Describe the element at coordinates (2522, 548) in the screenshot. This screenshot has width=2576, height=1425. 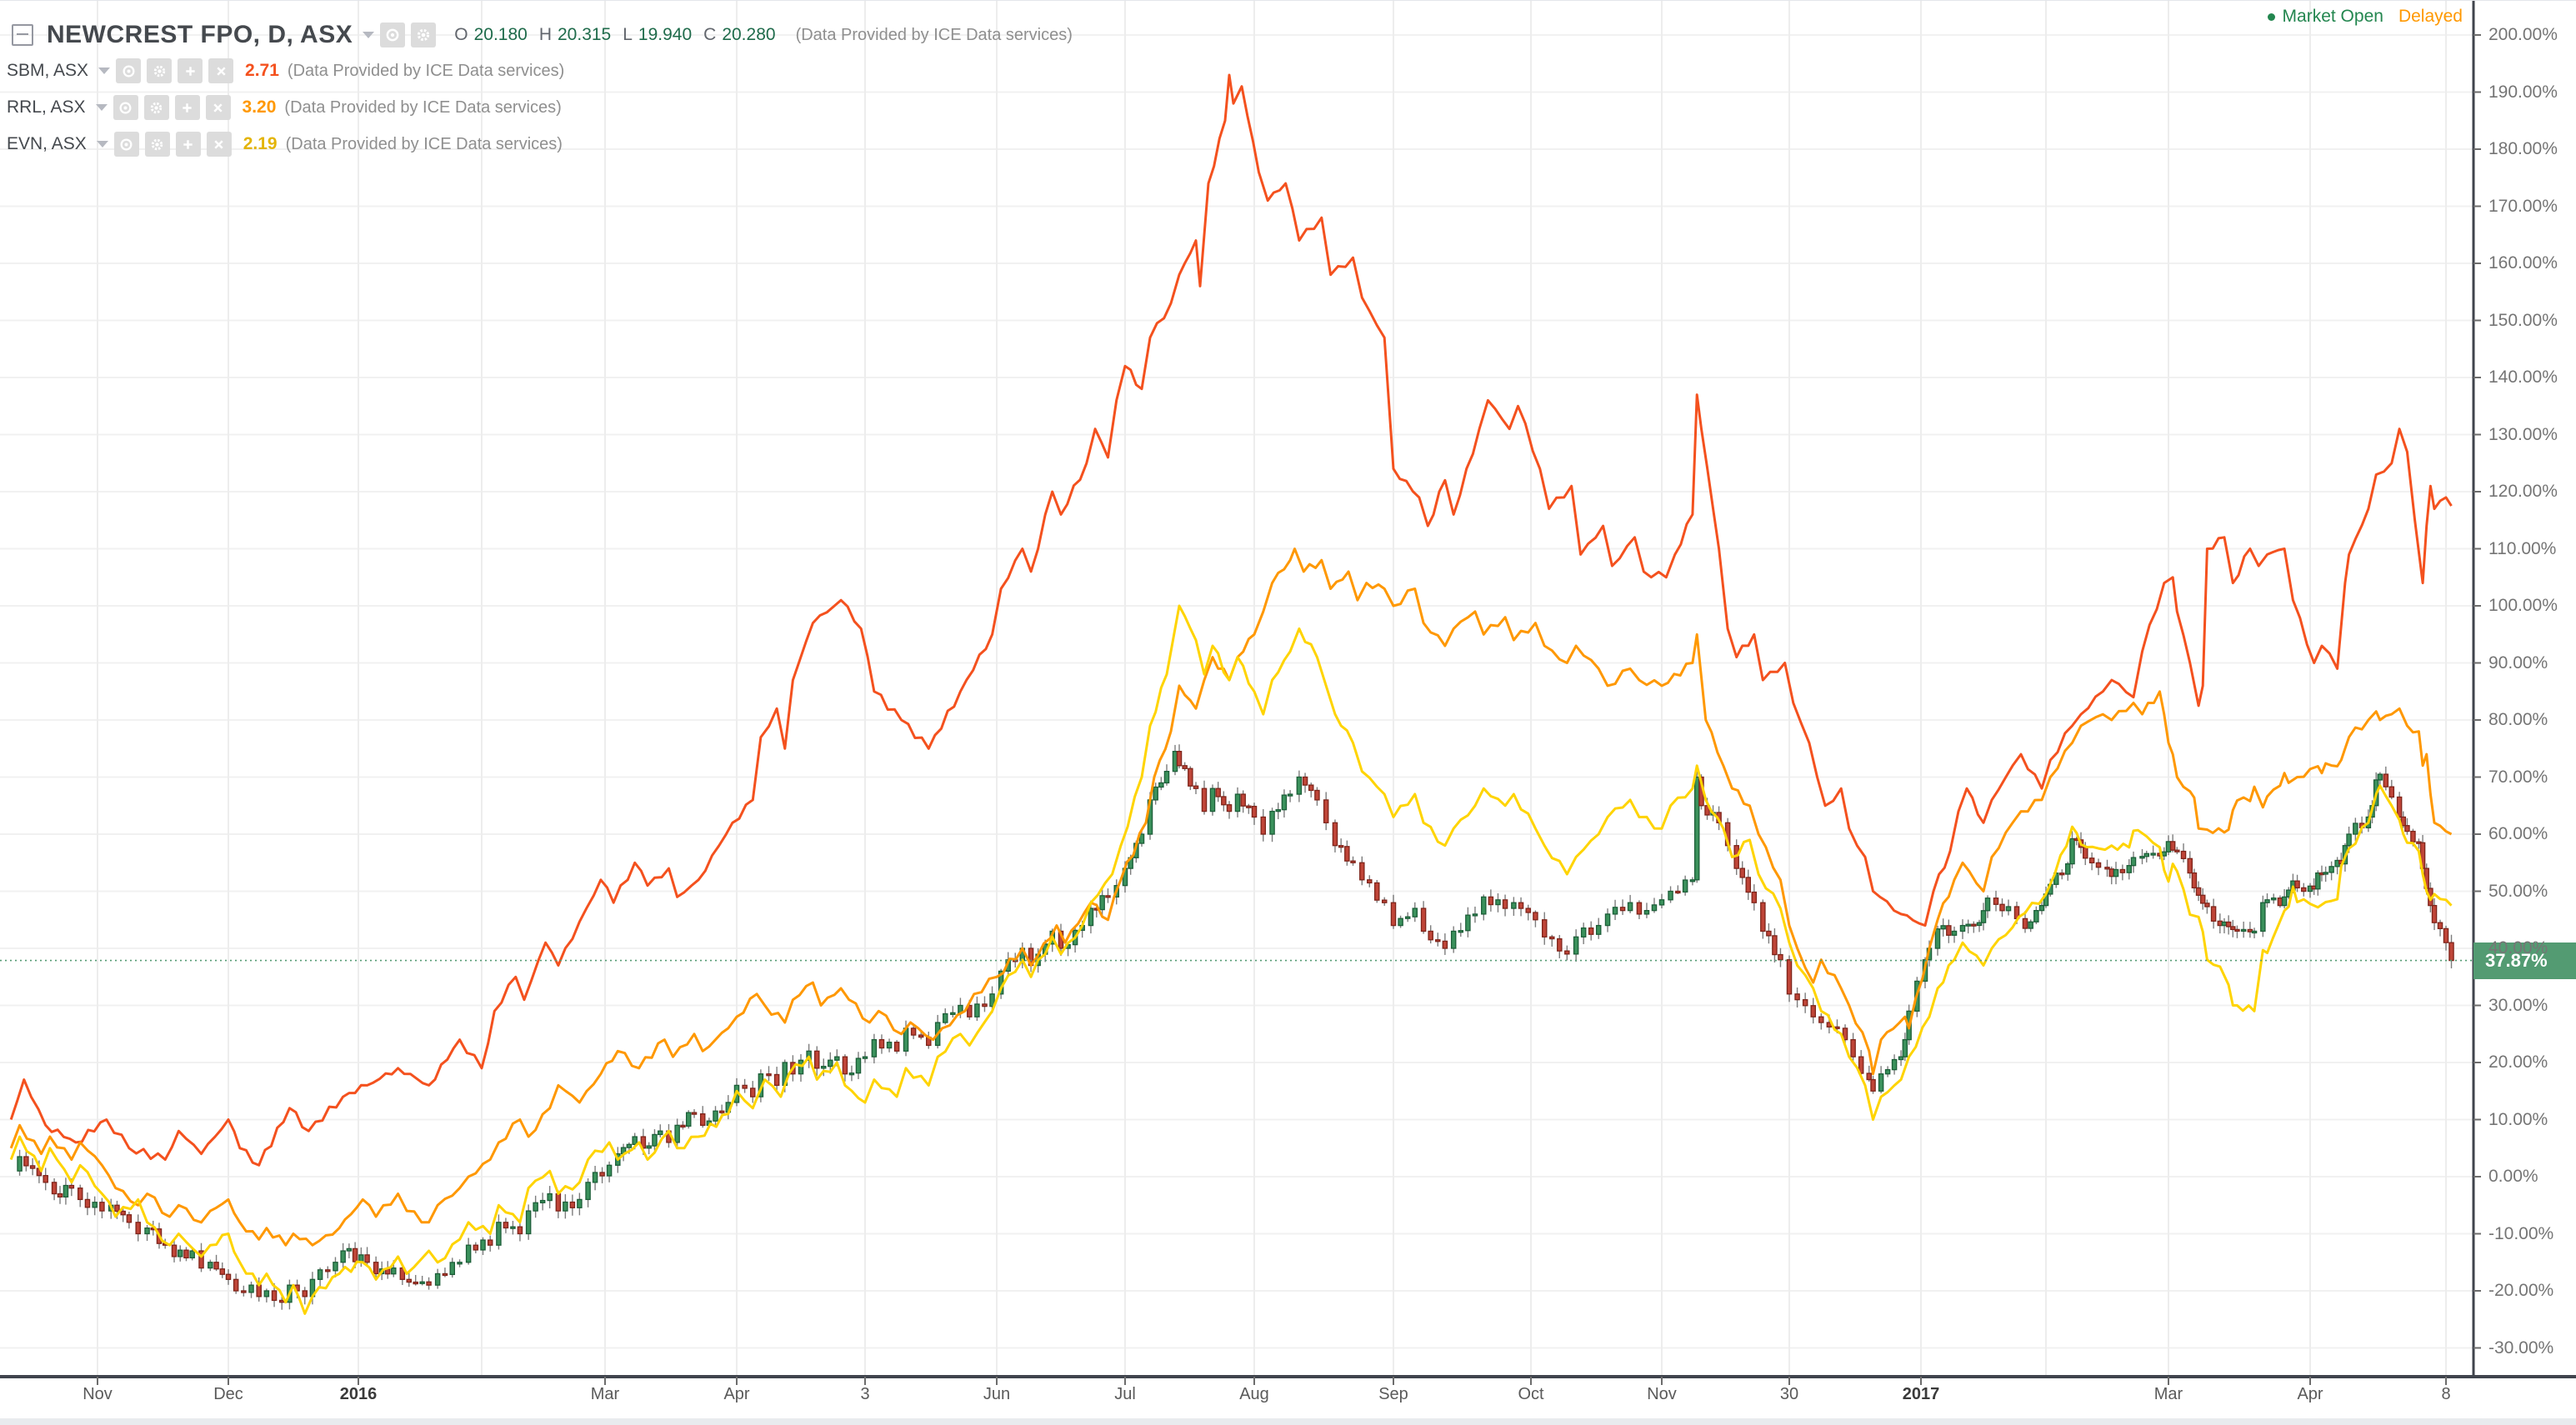
I see `price-axis-label: 110.00%` at that location.